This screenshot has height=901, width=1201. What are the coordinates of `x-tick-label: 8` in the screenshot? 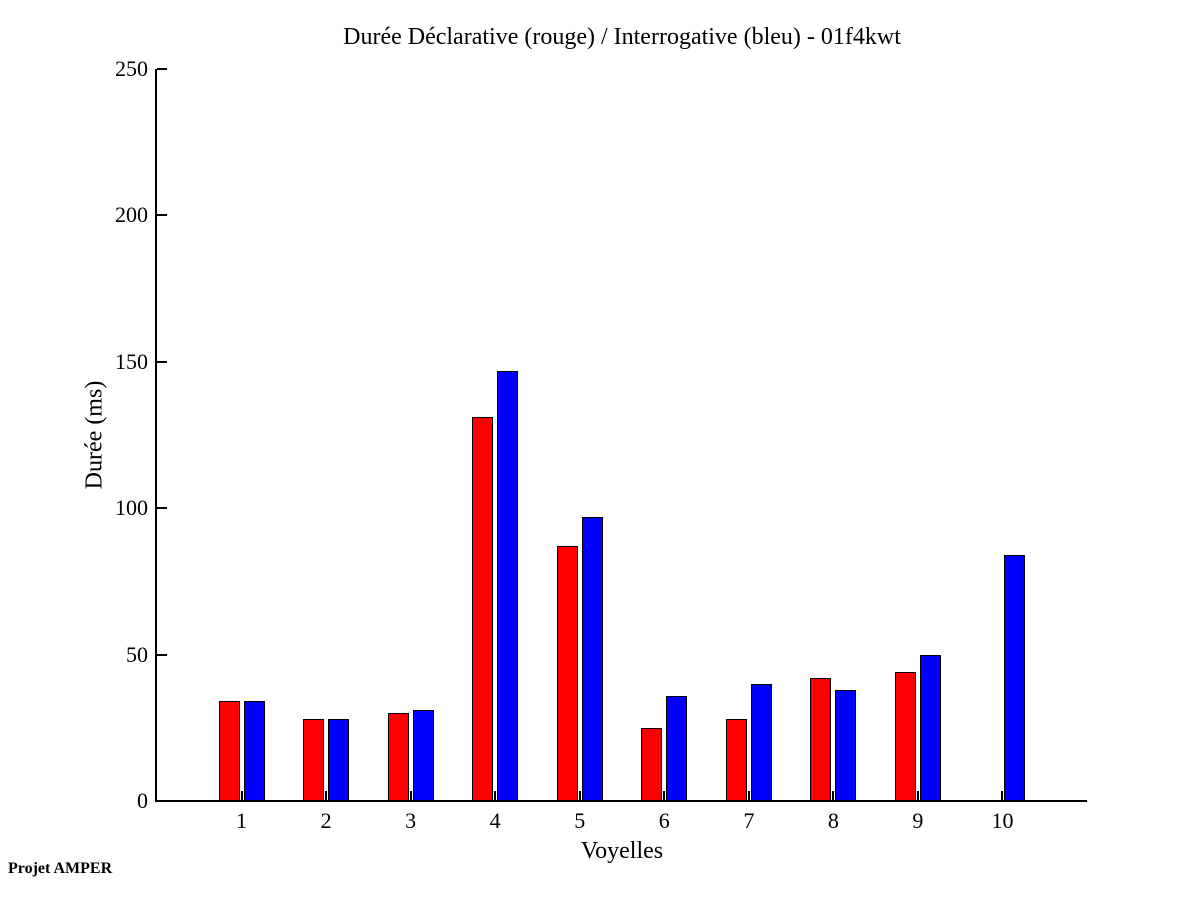 It's located at (833, 820).